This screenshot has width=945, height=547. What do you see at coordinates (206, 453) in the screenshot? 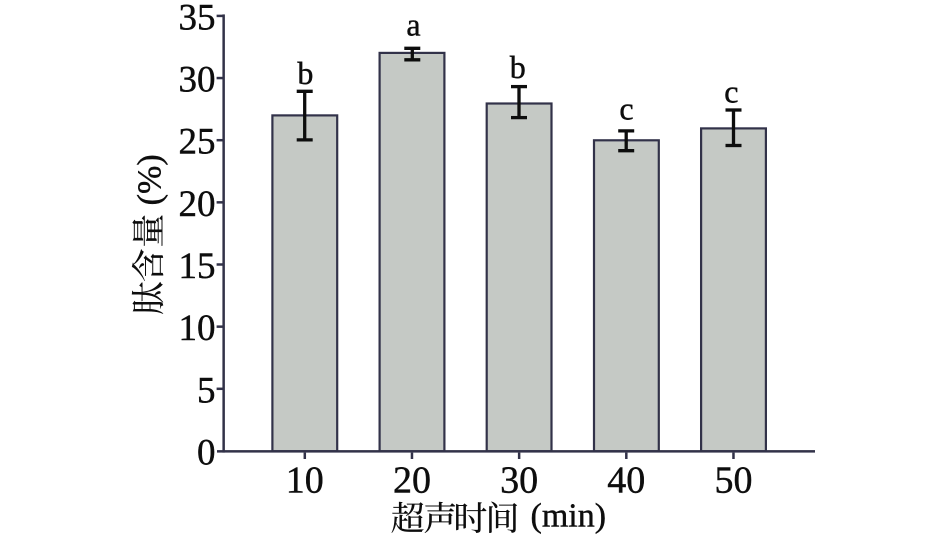
I see `svg-text: 0` at bounding box center [206, 453].